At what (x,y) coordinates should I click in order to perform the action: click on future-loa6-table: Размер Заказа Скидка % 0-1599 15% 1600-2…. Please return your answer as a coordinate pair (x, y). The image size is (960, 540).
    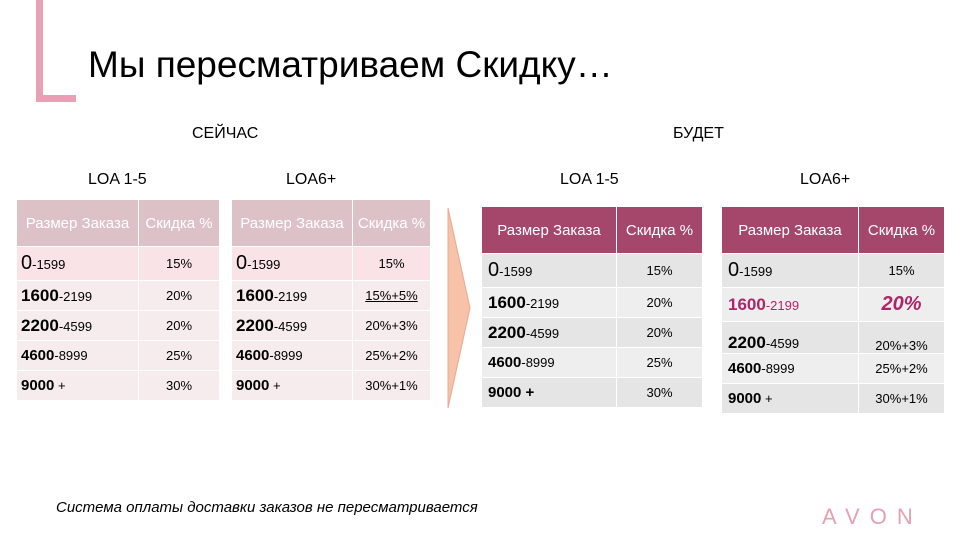
    Looking at the image, I should click on (833, 310).